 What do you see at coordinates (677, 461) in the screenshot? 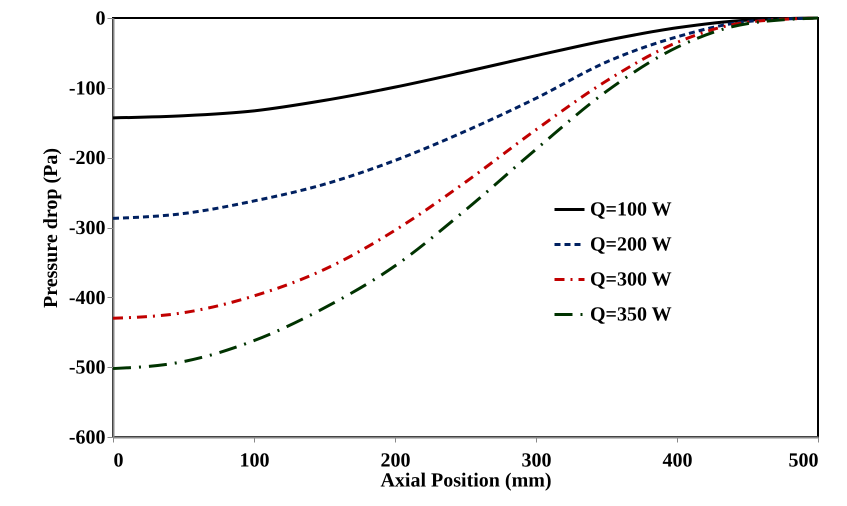
I see `x-tick-label: 400` at bounding box center [677, 461].